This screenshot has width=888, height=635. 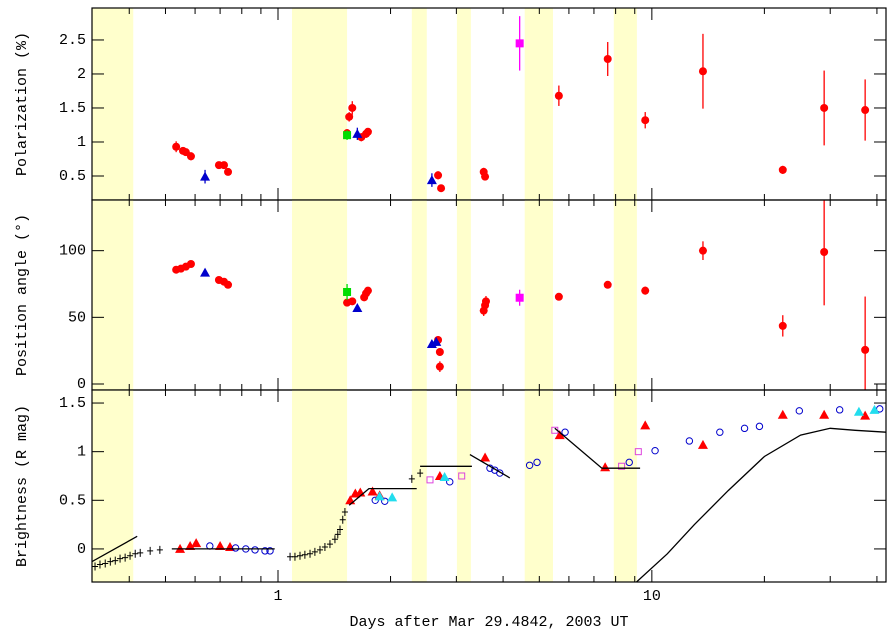 What do you see at coordinates (652, 596) in the screenshot?
I see `x-tick-label: 10` at bounding box center [652, 596].